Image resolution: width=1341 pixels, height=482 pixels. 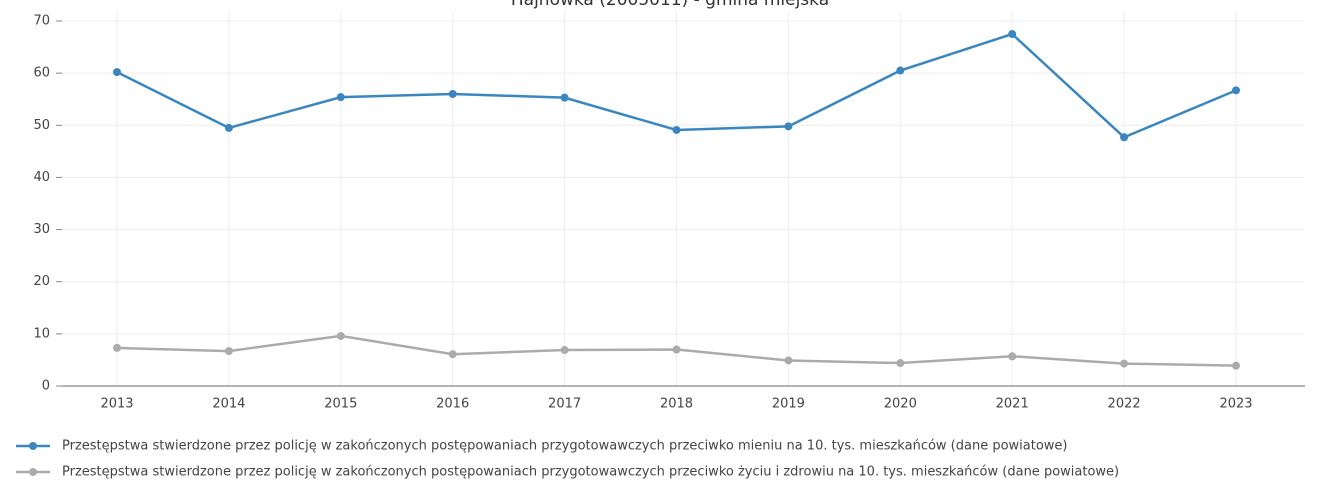 I want to click on y-tick-label: 20, so click(x=41, y=281).